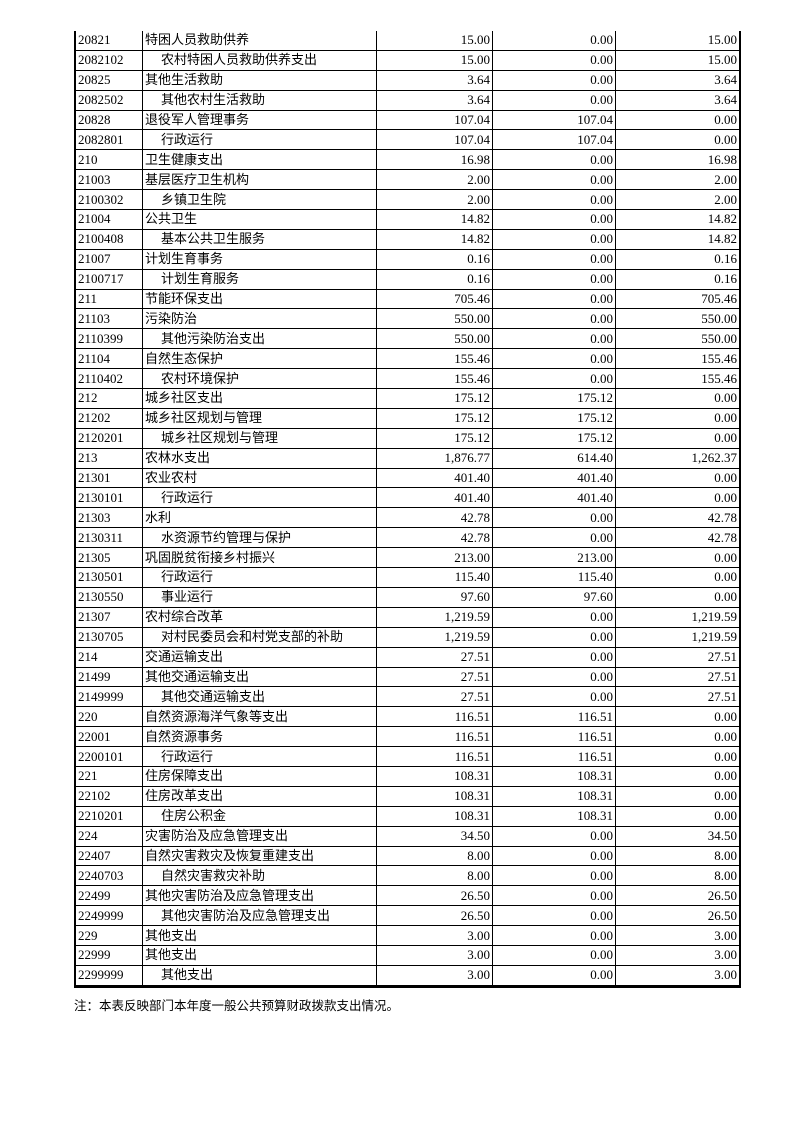  Describe the element at coordinates (108, 796) in the screenshot. I see `code-cell: 22102` at that location.